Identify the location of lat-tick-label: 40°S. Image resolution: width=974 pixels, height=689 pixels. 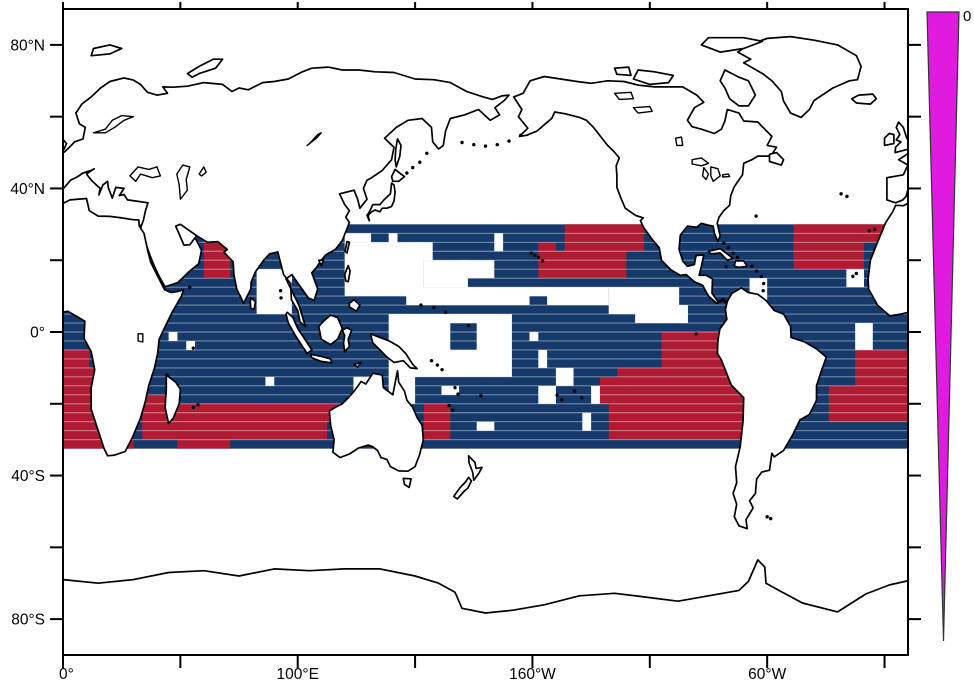
(28, 476).